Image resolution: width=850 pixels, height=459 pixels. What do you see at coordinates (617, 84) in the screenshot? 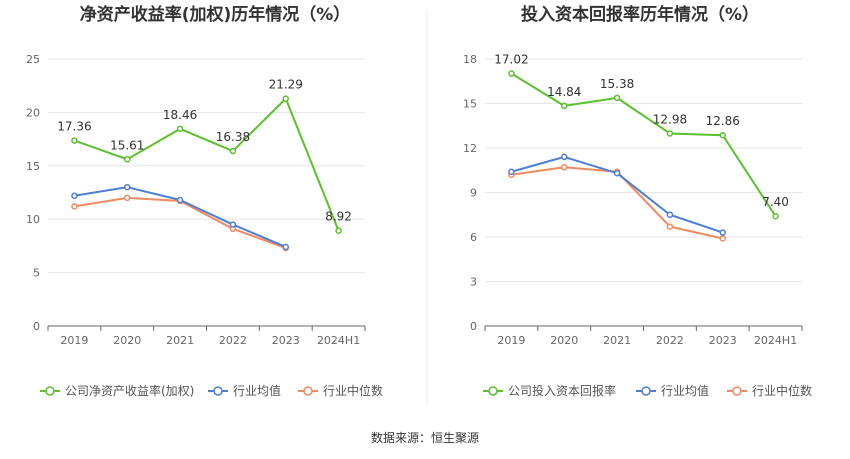
I see `data-label: 15.38` at bounding box center [617, 84].